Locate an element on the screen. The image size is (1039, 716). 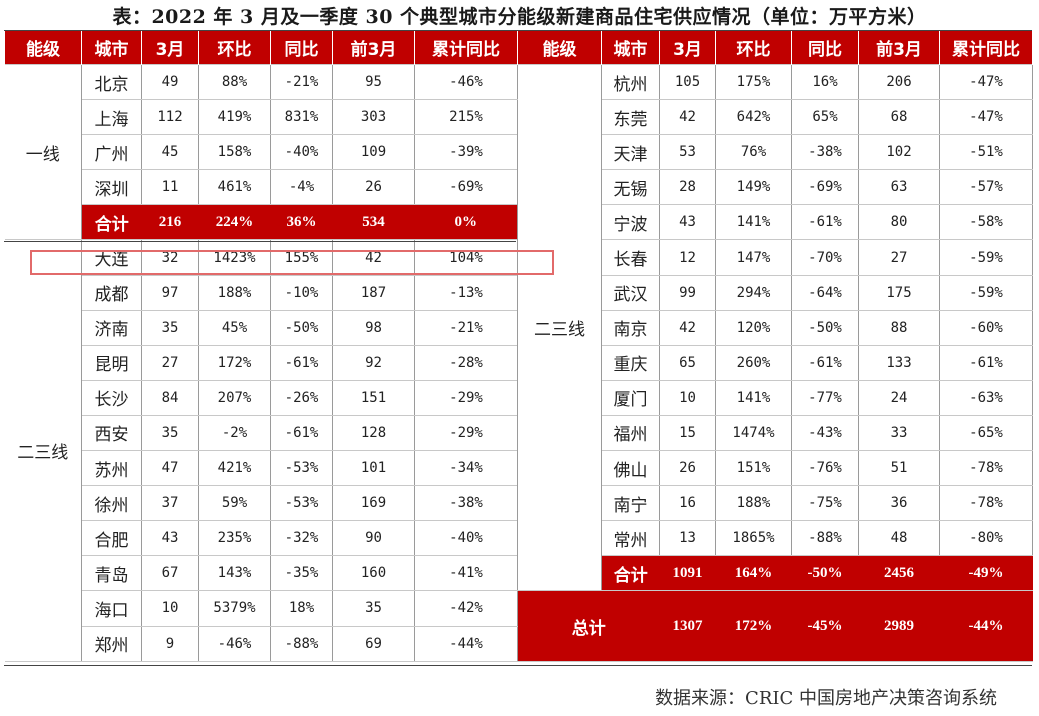
cell-cum-yoy: -57% is located at coordinates (986, 187).